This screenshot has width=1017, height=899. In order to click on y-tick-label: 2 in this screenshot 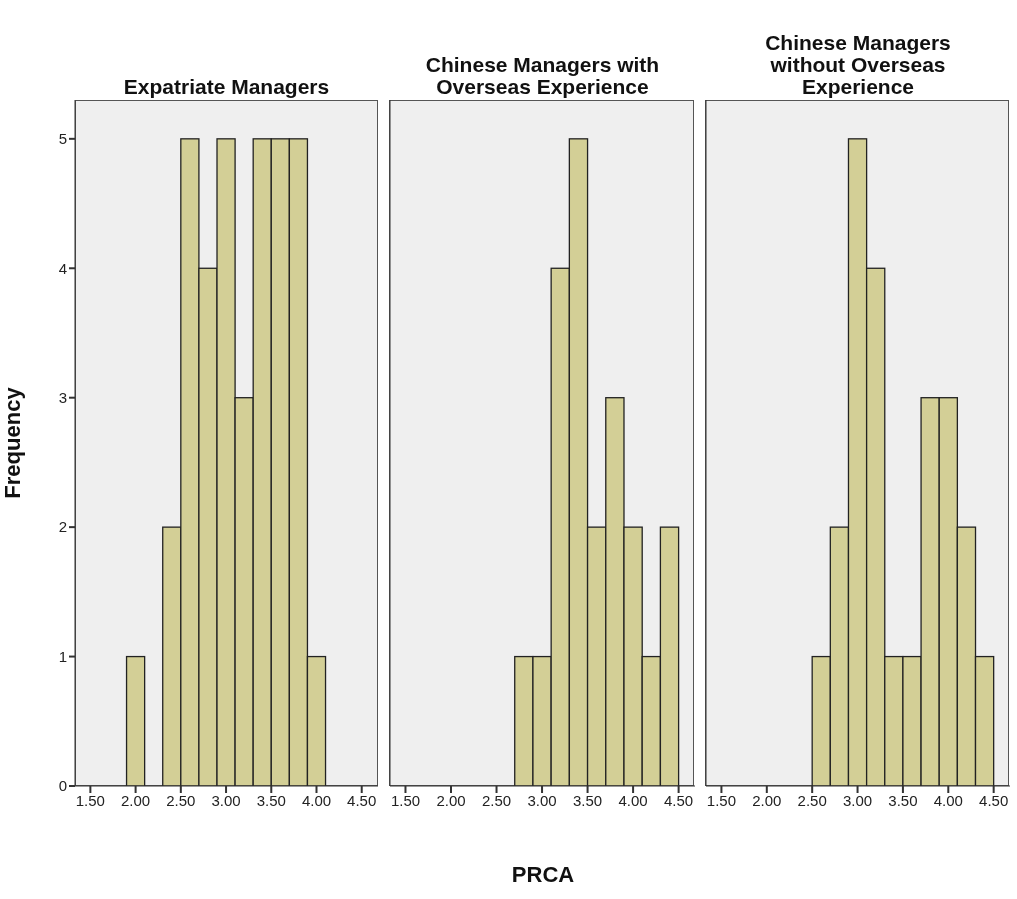, I will do `click(62, 527)`.